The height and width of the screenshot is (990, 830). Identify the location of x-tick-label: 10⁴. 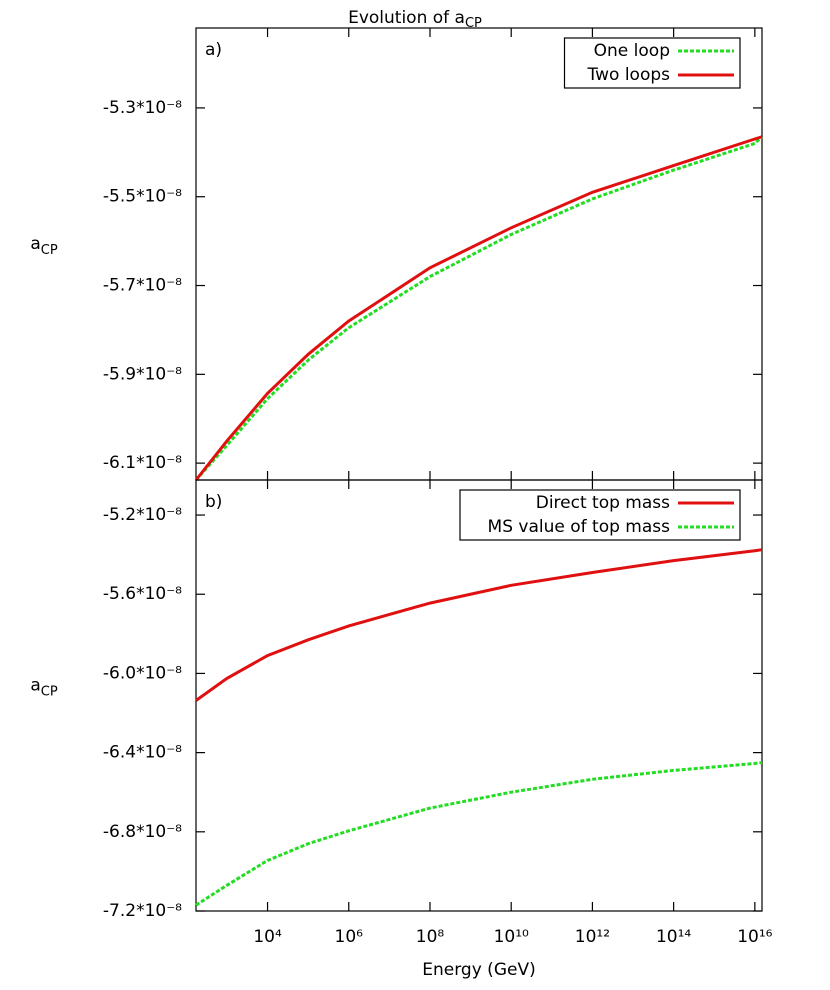
(267, 937).